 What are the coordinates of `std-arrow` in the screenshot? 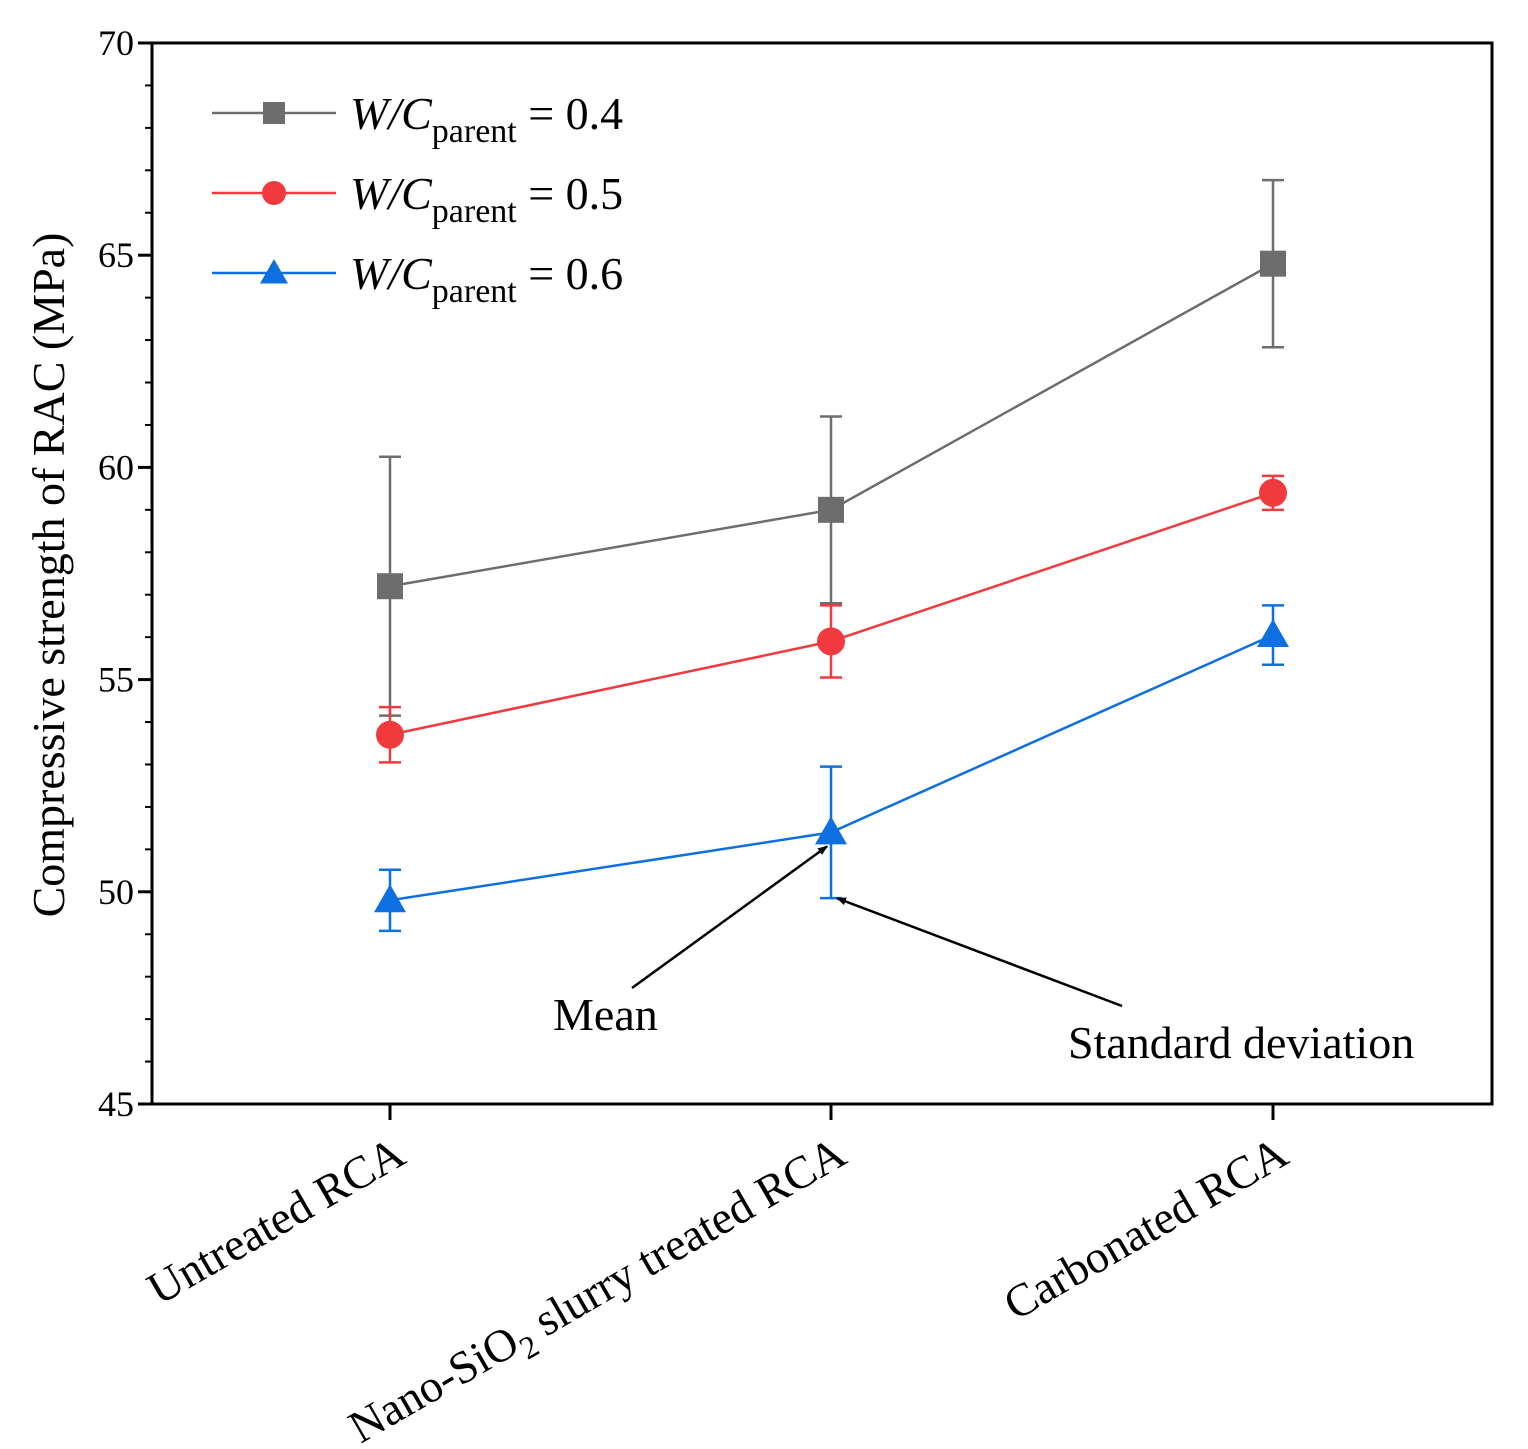 It's located at (979, 952).